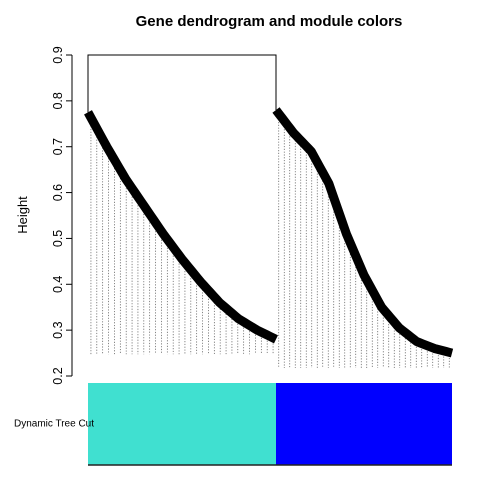  Describe the element at coordinates (58, 100) in the screenshot. I see `y-tick-label: 0.8` at that location.